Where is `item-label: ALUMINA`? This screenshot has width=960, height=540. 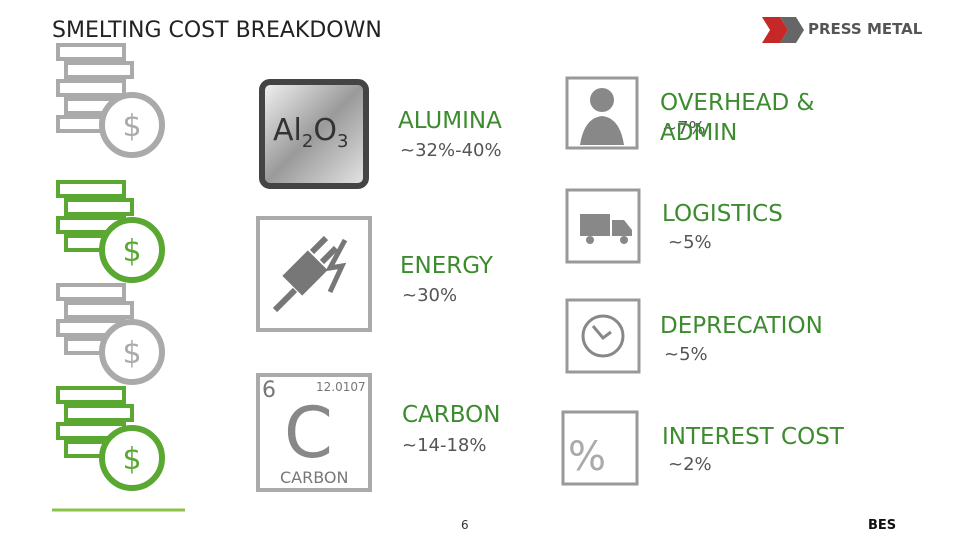 item-label: ALUMINA is located at coordinates (450, 121).